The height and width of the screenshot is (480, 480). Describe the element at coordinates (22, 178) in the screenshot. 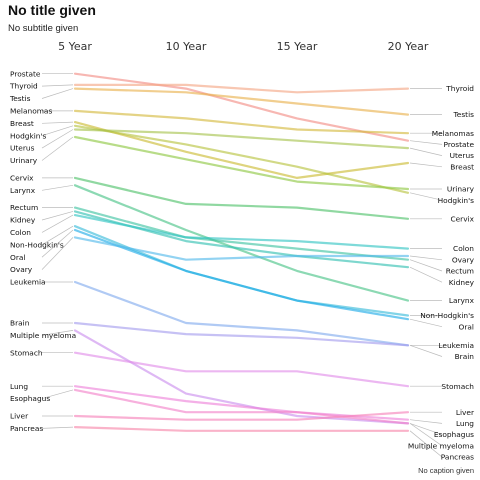

I see `left-label-cervix: Cervix` at that location.